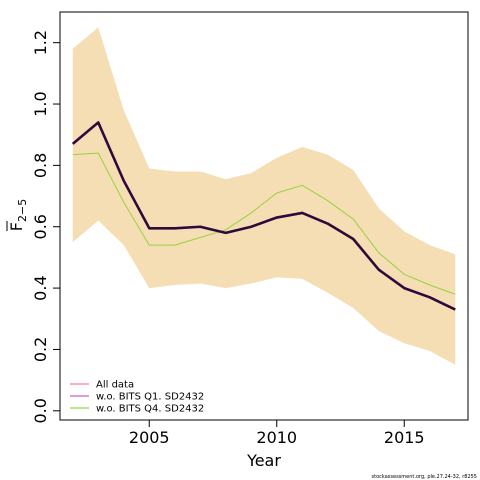 Image resolution: width=480 pixels, height=480 pixels. Describe the element at coordinates (115, 385) in the screenshot. I see `legend-label: All data` at that location.